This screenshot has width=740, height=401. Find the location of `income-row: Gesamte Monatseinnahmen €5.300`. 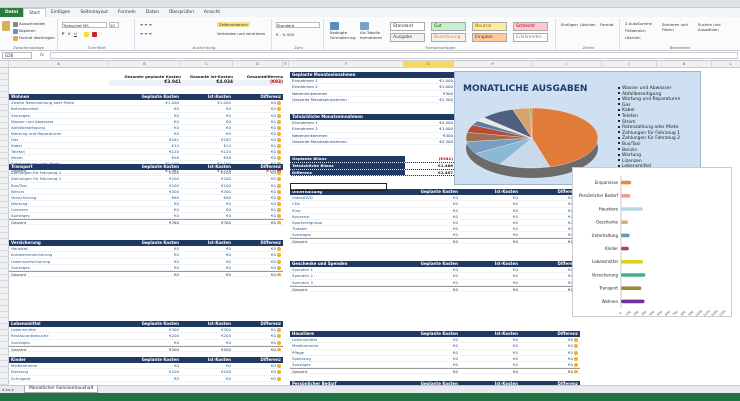

income-row: Gesamte Monatseinnahmen €5.300 is located at coordinates (372, 142).